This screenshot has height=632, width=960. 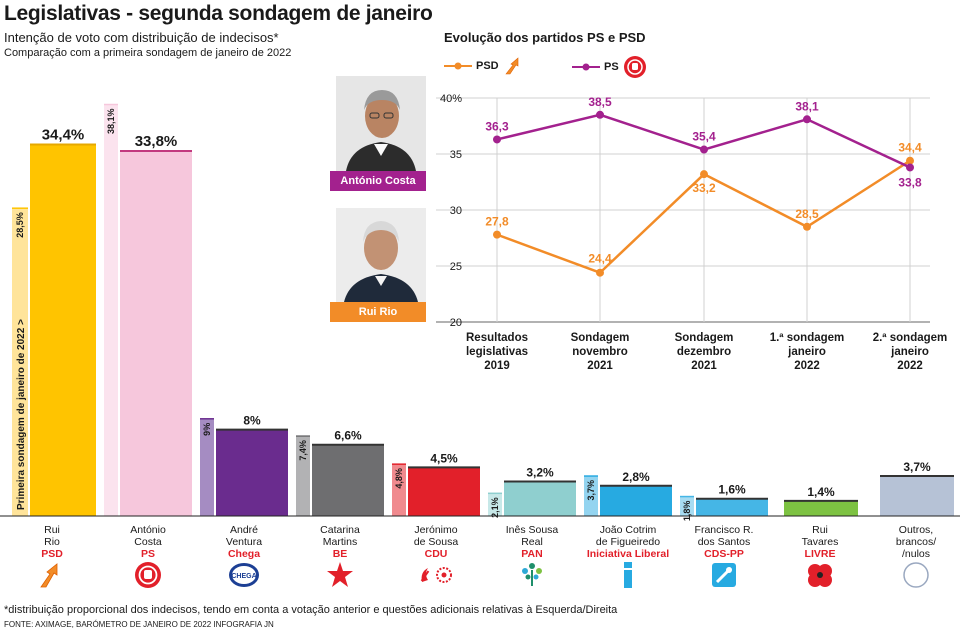 I want to click on psd-arrow-icon, so click(x=511, y=66).